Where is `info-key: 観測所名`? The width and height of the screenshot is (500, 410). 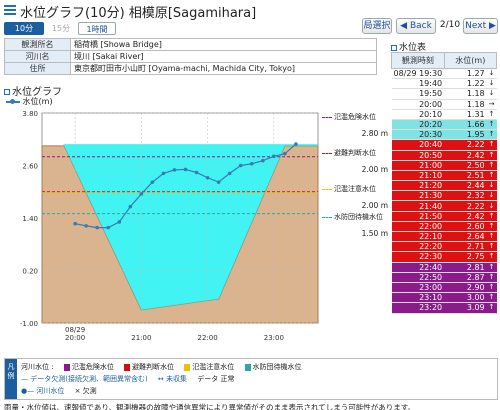
info-key: 観測所名 is located at coordinates (37, 44).